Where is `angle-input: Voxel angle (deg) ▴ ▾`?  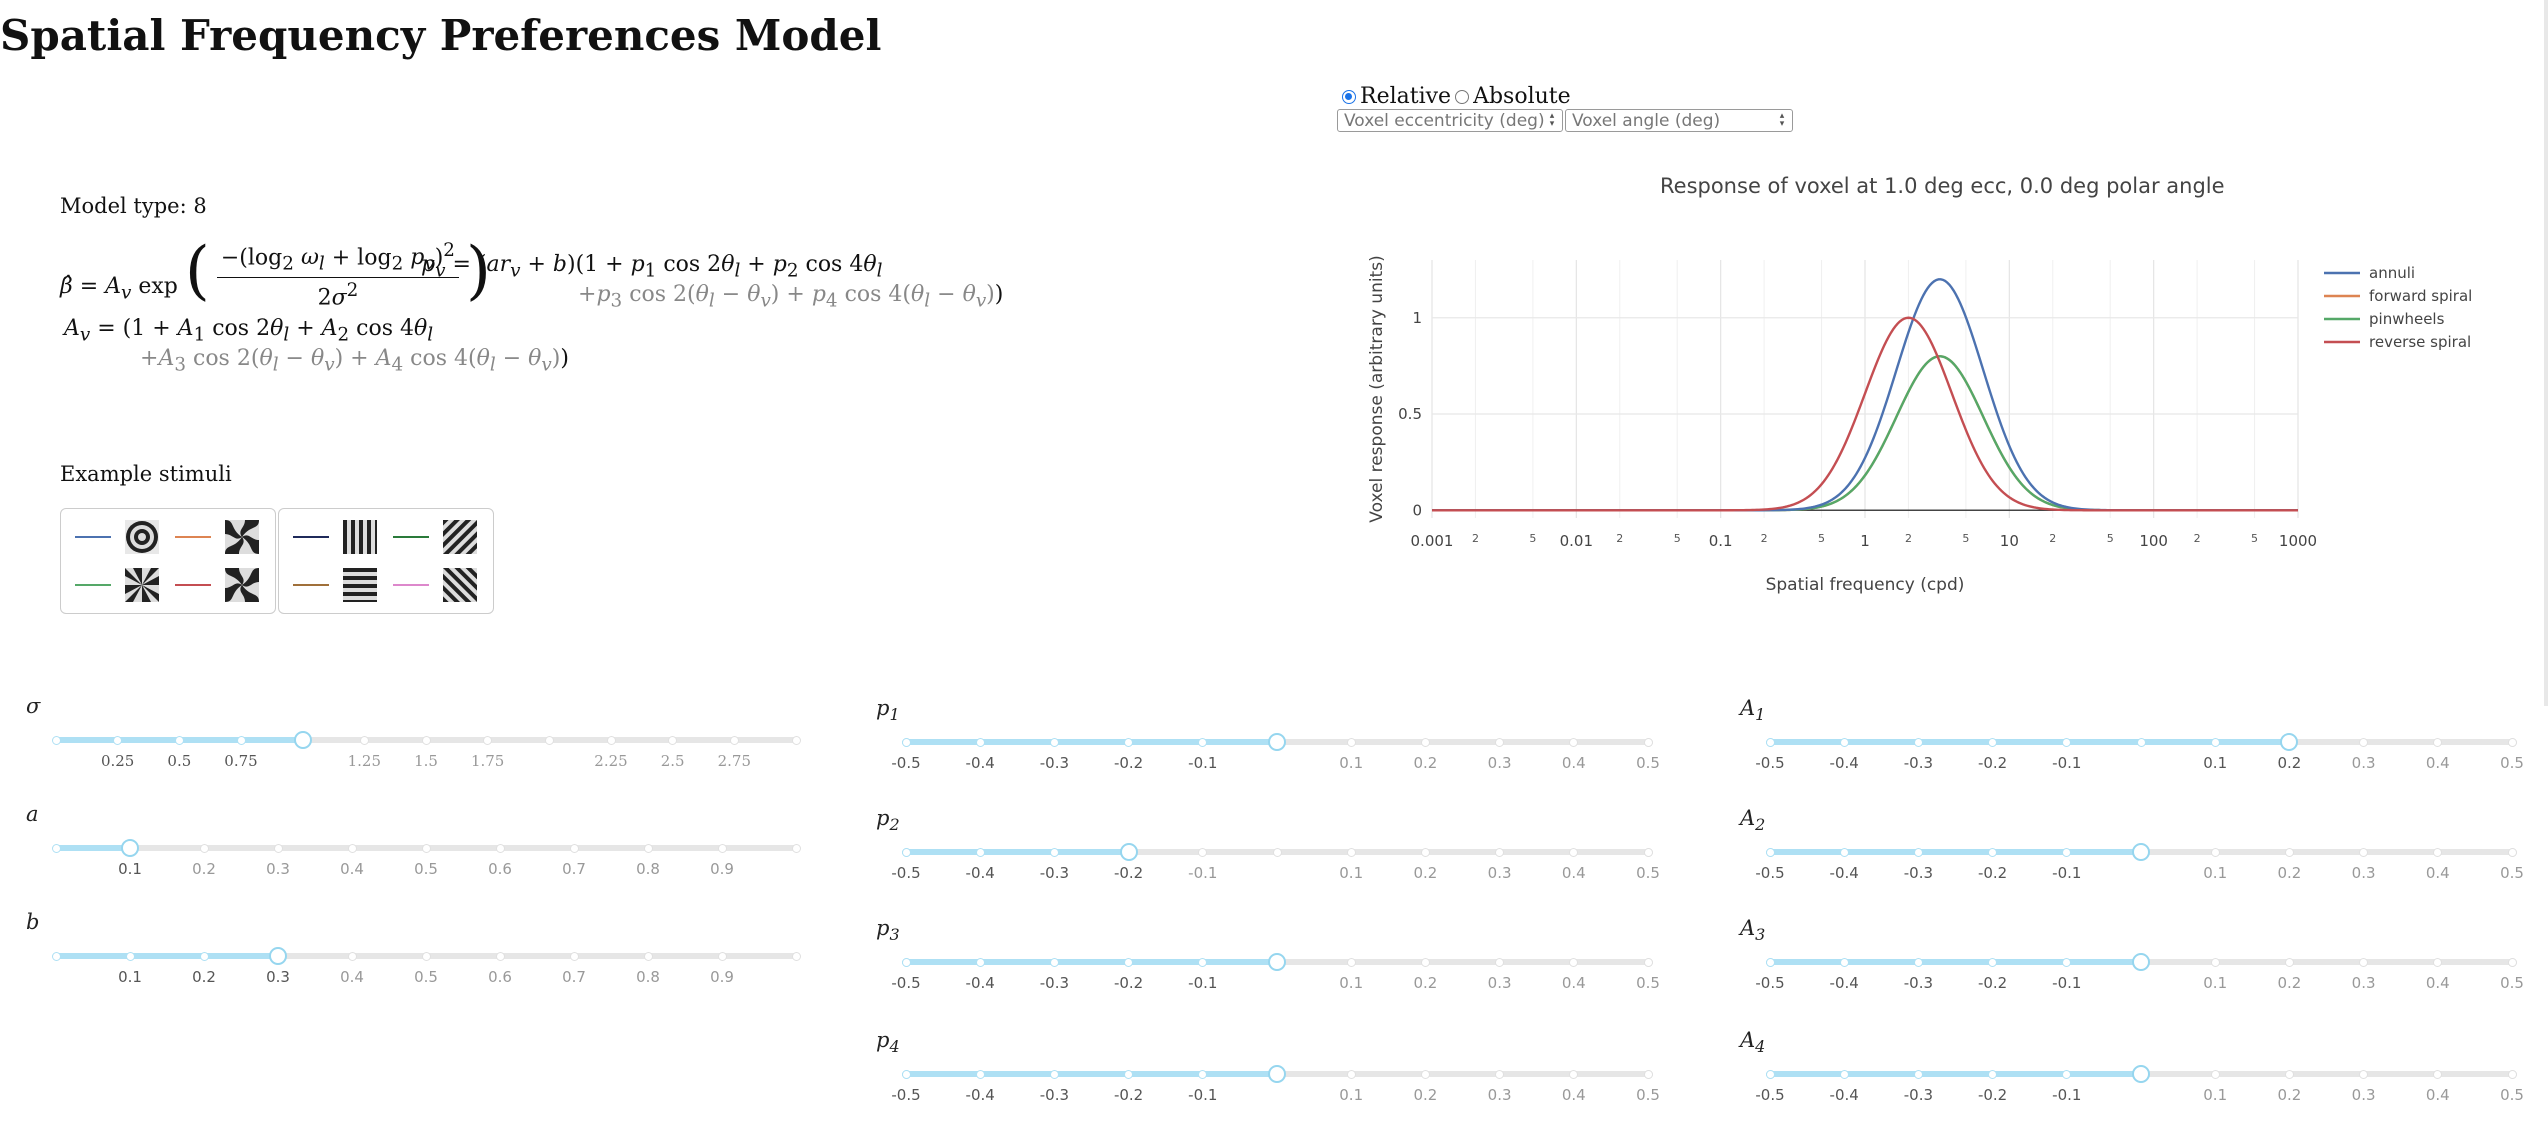
angle-input: Voxel angle (deg) ▴ ▾ is located at coordinates (1679, 120).